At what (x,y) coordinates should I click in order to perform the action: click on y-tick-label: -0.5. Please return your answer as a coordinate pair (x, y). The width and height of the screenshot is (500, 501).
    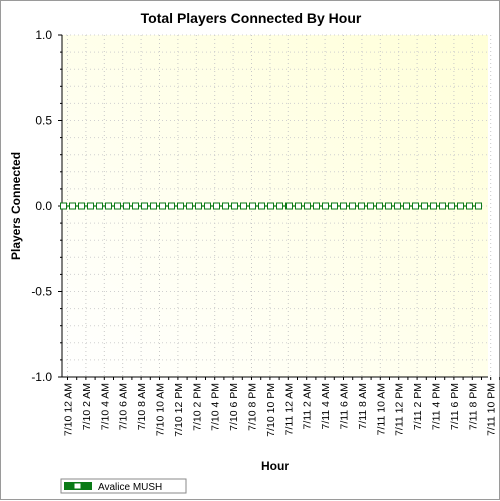
    Looking at the image, I should click on (41, 292).